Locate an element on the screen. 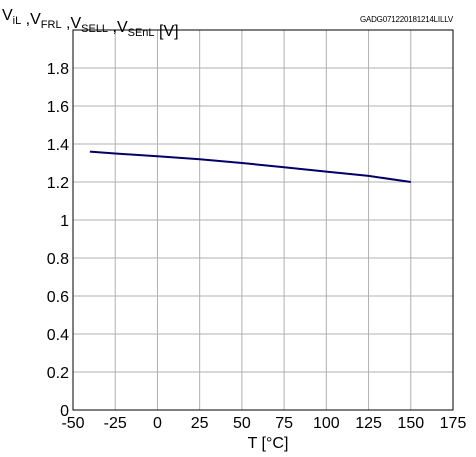 This screenshot has width=476, height=457. y-axis-label: ViL ,VFRL ,VSELL ,VSEnL [V] is located at coordinates (90, 23).